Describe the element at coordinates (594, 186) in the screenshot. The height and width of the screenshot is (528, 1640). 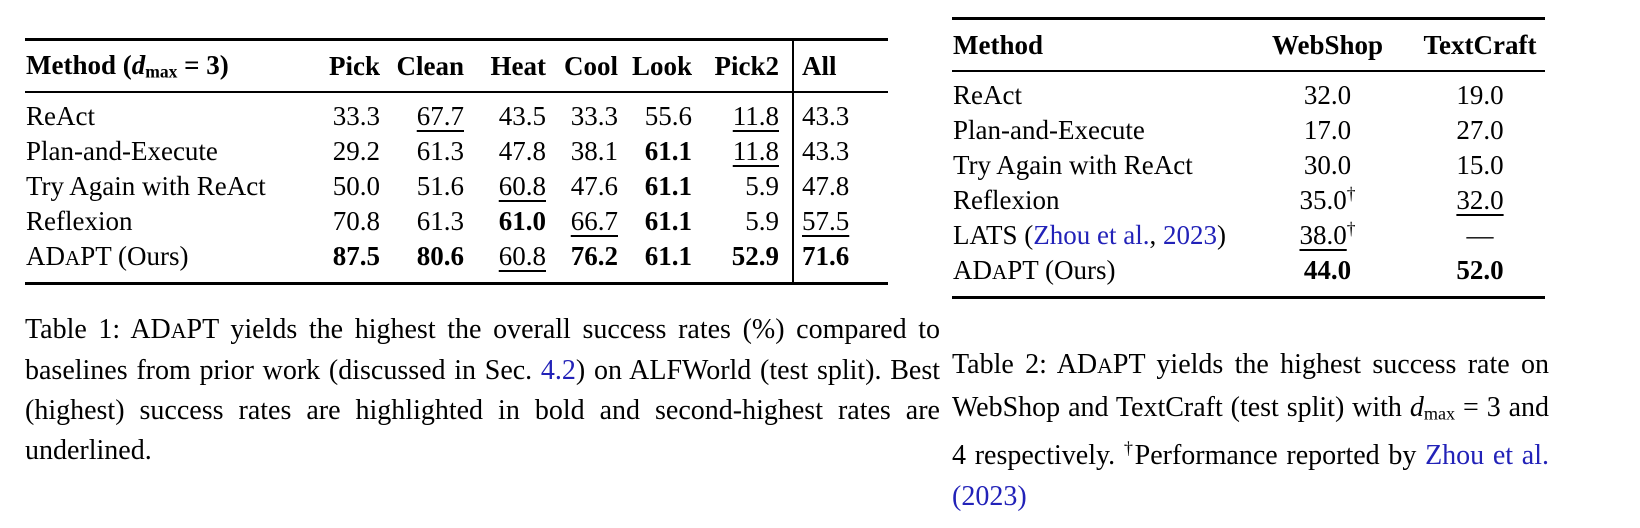
I see `cell-value: 47.6` at that location.